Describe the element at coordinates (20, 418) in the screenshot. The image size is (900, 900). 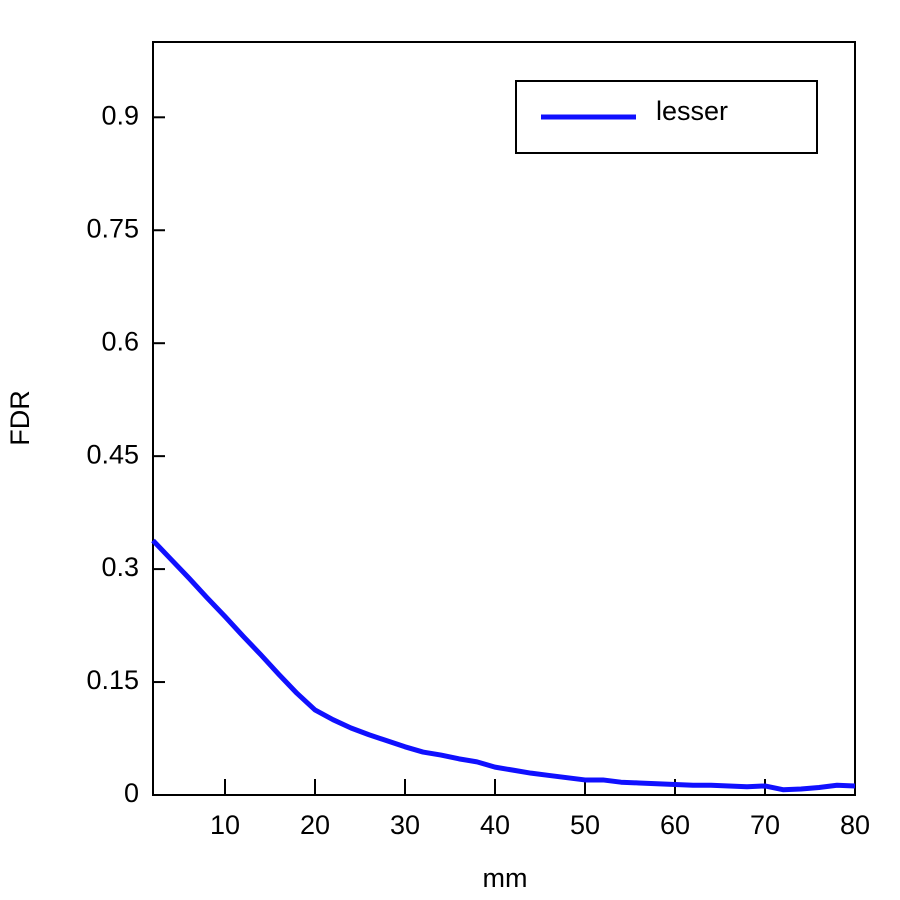
I see `y-axis-label: FDR` at that location.